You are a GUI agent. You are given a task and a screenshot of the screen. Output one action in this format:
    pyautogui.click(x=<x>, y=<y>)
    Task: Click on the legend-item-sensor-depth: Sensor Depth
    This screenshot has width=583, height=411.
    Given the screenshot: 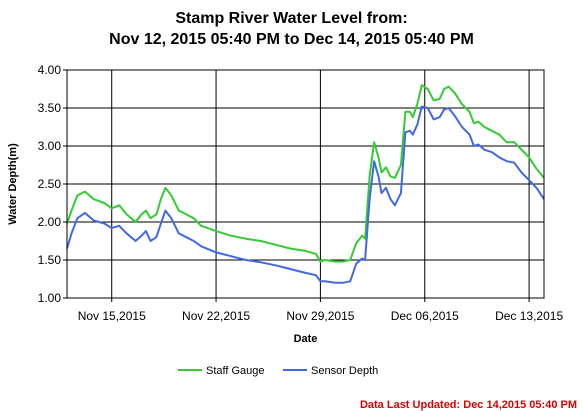 What is the action you would take?
    pyautogui.click(x=330, y=371)
    